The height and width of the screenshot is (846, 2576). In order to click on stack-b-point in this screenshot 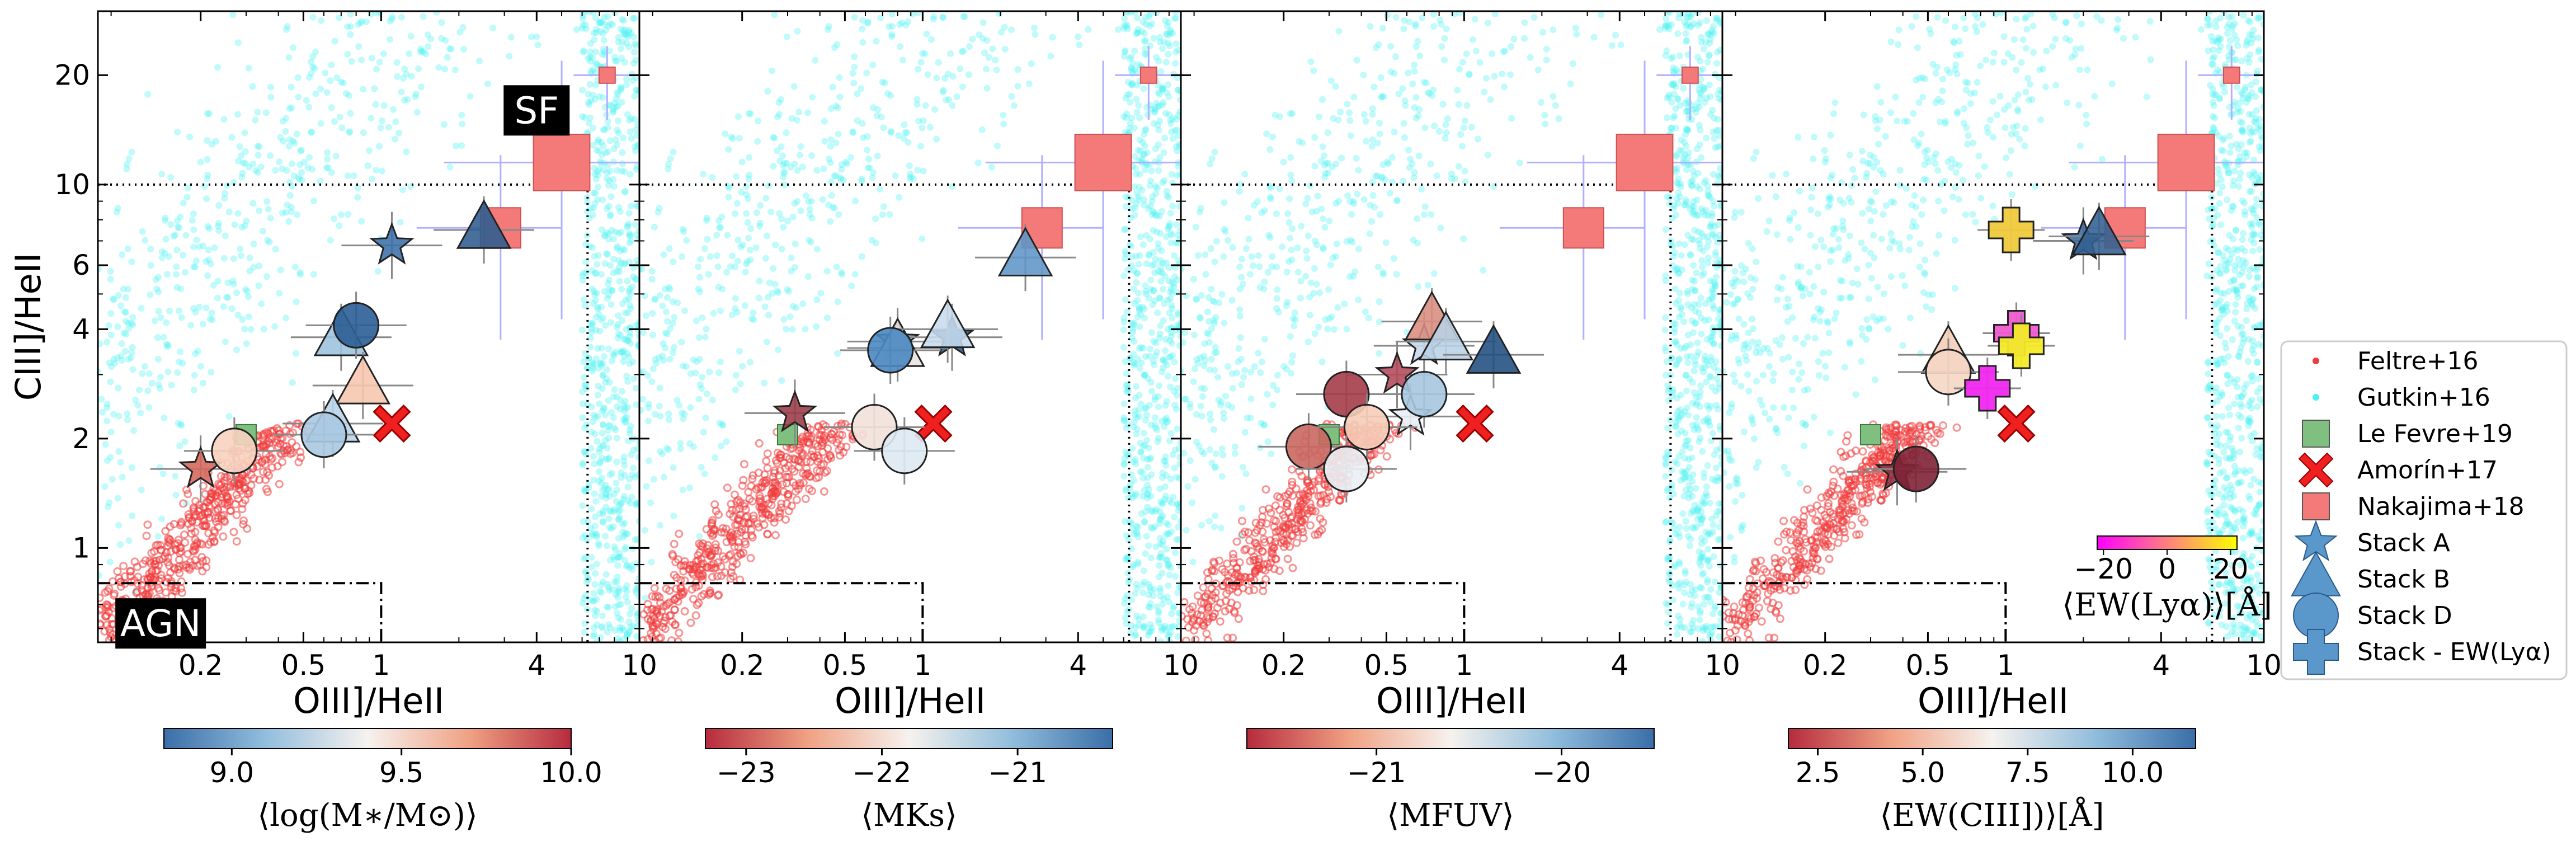, I will do `click(948, 323)`.